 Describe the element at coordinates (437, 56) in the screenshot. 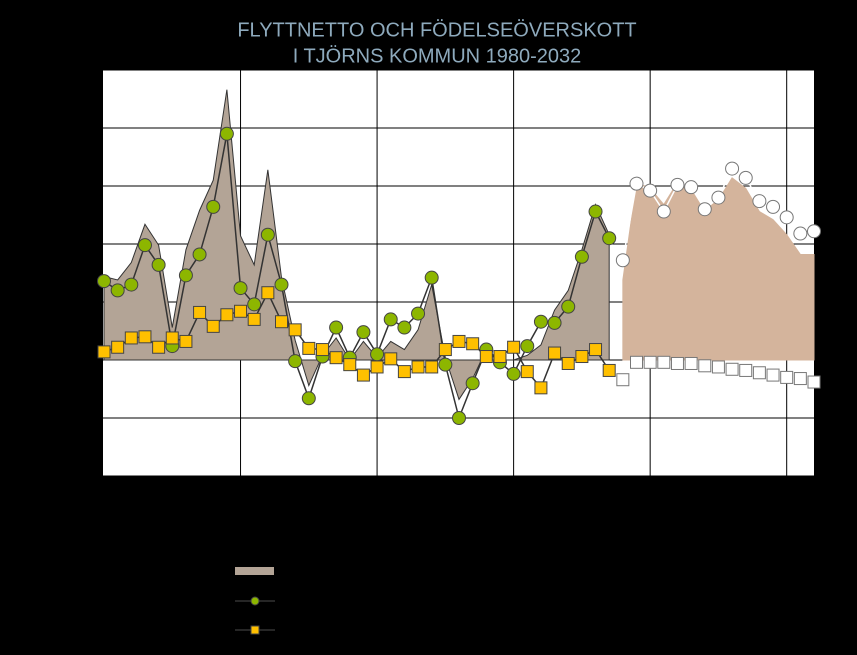

I see `chart-title: I TJÖRNS KOMMUN 1980-2032` at that location.